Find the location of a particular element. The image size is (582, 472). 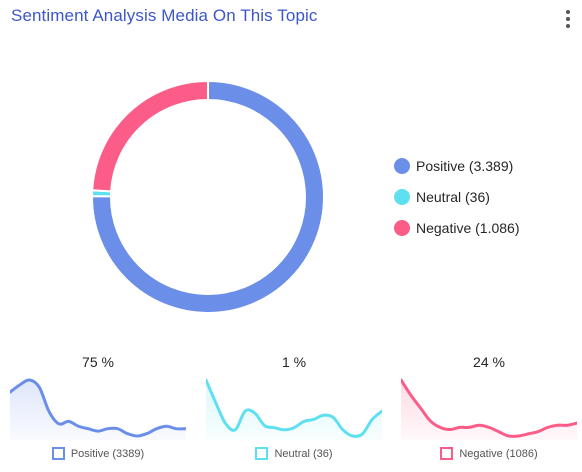

sparkline-line-positive is located at coordinates (98, 408).